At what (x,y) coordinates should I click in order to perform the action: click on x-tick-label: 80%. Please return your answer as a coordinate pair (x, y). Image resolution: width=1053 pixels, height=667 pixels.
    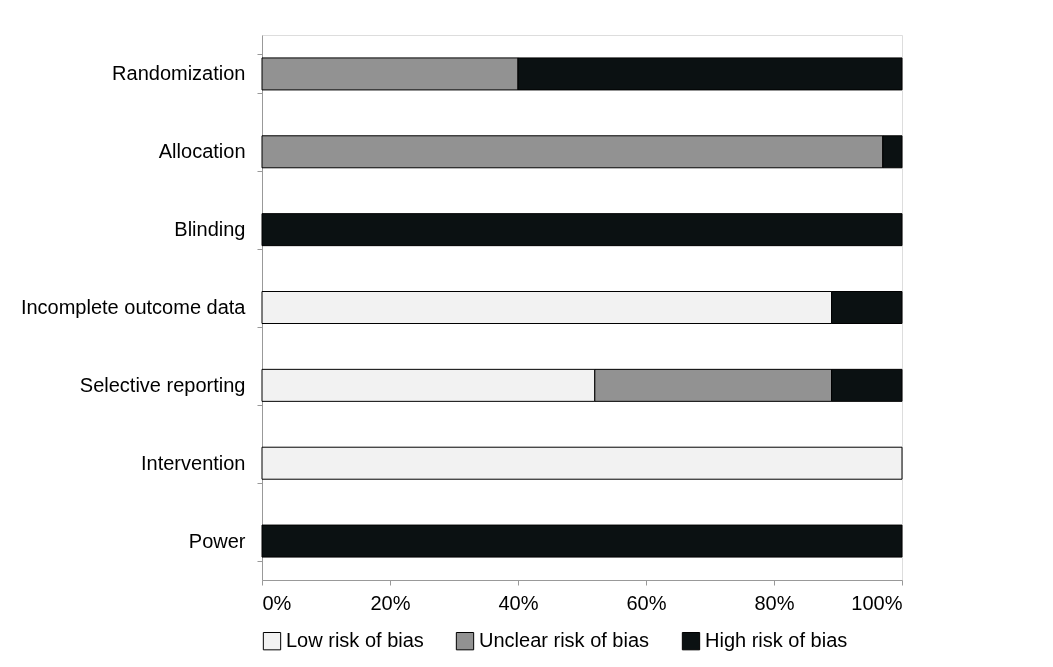
    Looking at the image, I should click on (774, 602).